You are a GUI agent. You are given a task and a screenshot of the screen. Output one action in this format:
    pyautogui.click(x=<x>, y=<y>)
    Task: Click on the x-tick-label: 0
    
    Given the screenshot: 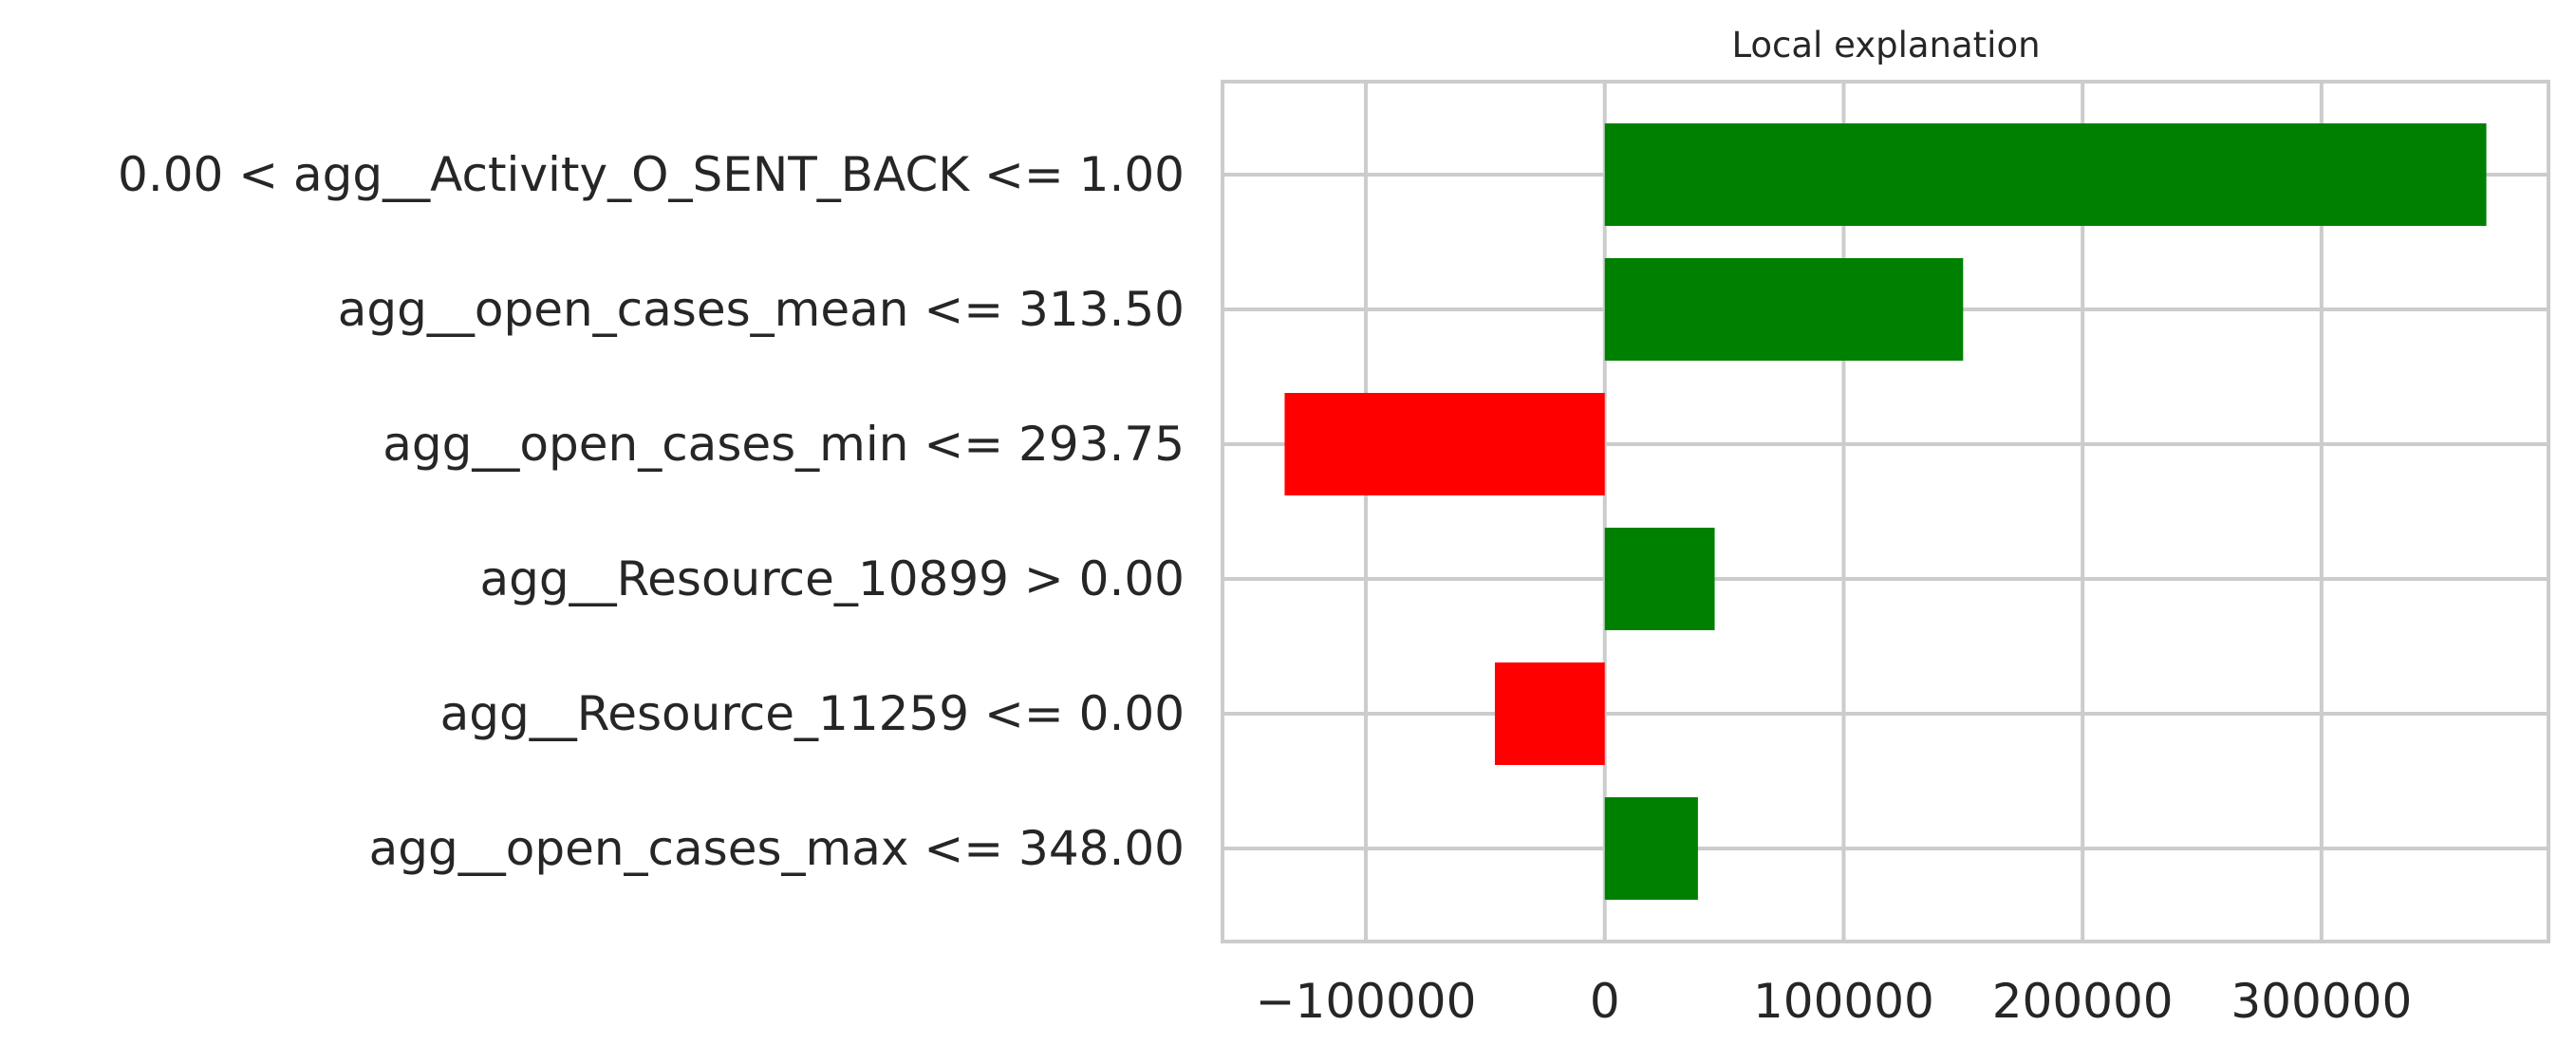 What is the action you would take?
    pyautogui.click(x=1605, y=1001)
    